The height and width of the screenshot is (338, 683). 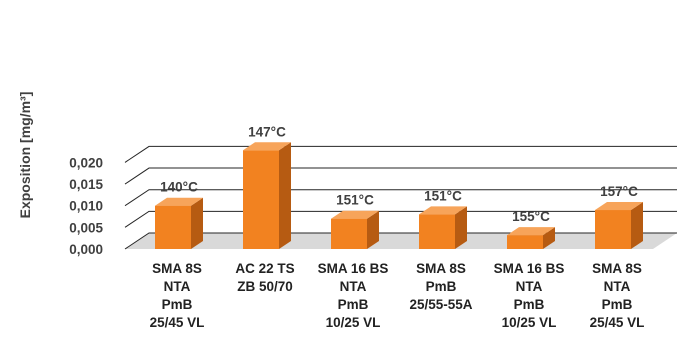 I want to click on data-label: 147°C, so click(x=267, y=131).